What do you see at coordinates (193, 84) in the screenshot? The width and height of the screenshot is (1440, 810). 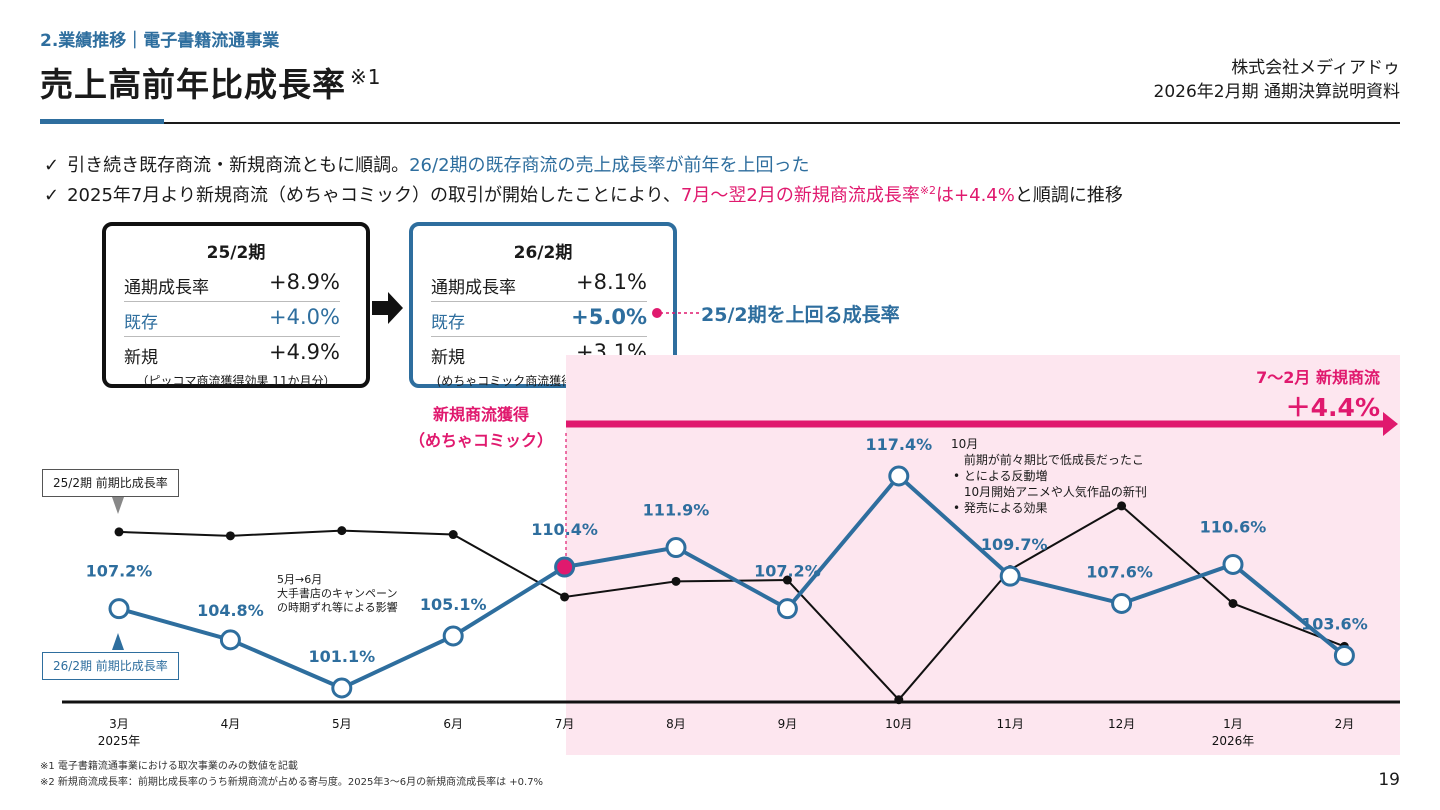 I see `title-text: 売上高前年比成長率` at bounding box center [193, 84].